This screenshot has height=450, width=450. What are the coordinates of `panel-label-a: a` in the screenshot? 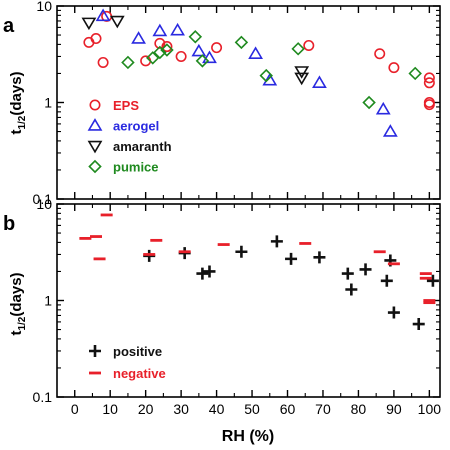 It's located at (9, 26).